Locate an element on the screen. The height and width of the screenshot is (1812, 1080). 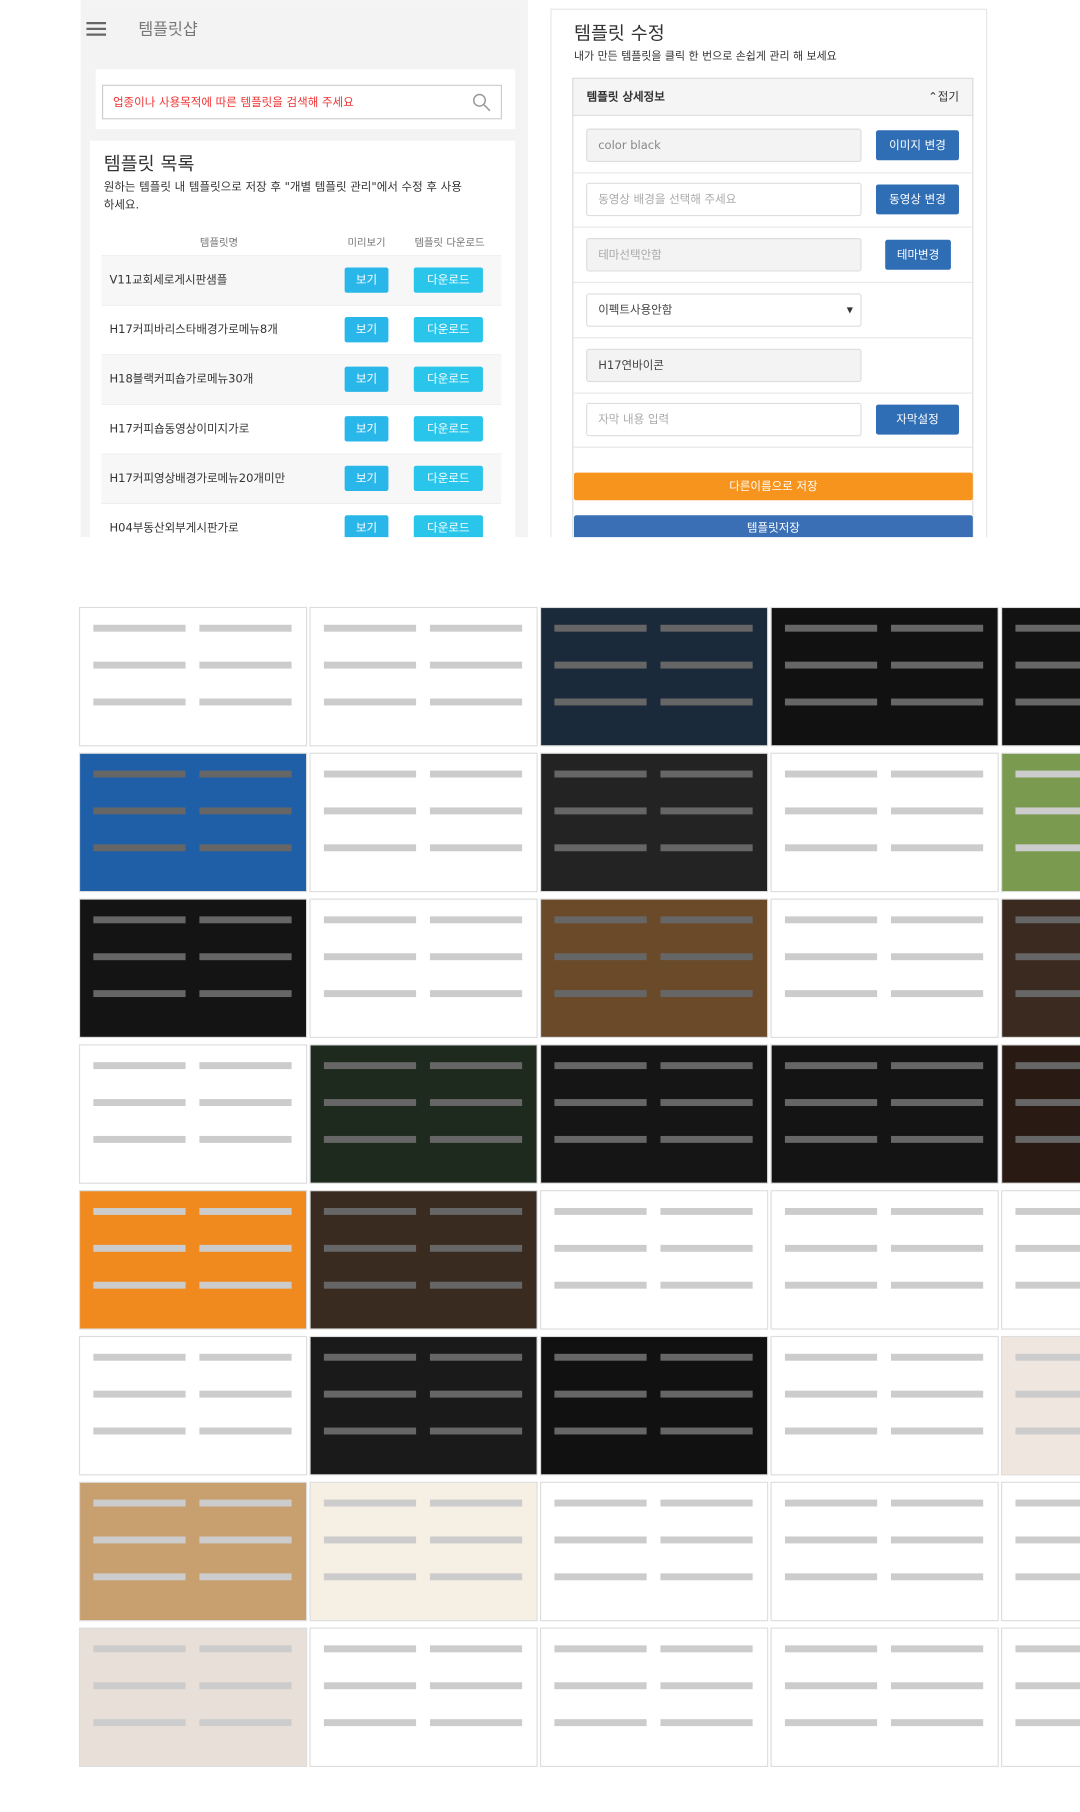
action-label: 이미지 변경 is located at coordinates (917, 145).